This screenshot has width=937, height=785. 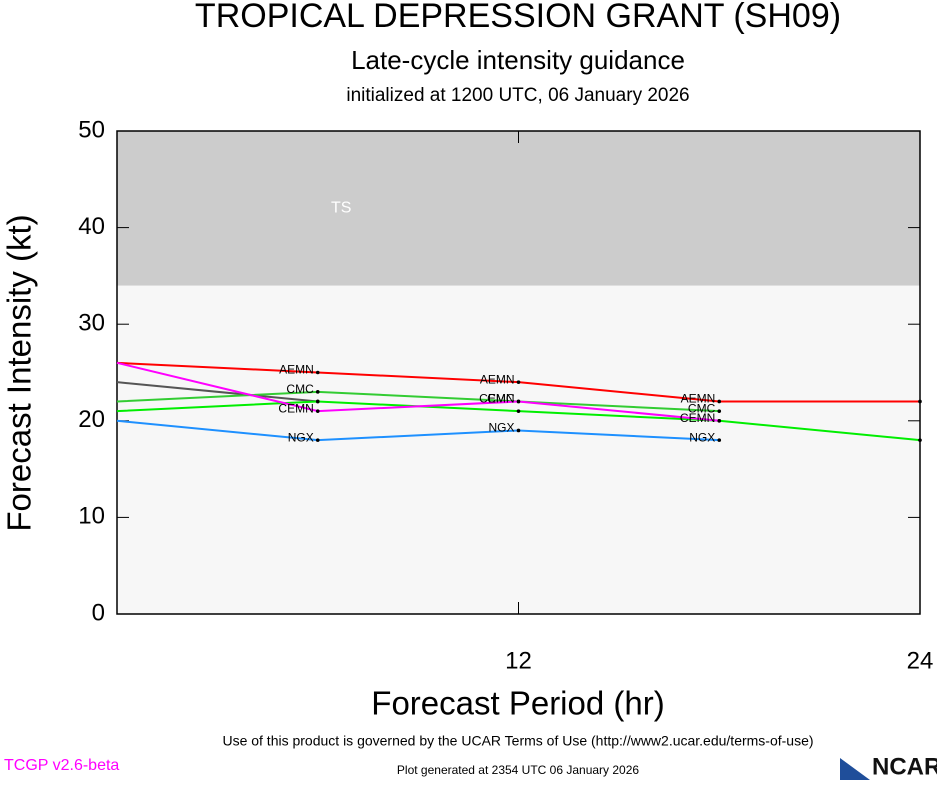 What do you see at coordinates (91, 516) in the screenshot?
I see `y-tick-label: 10` at bounding box center [91, 516].